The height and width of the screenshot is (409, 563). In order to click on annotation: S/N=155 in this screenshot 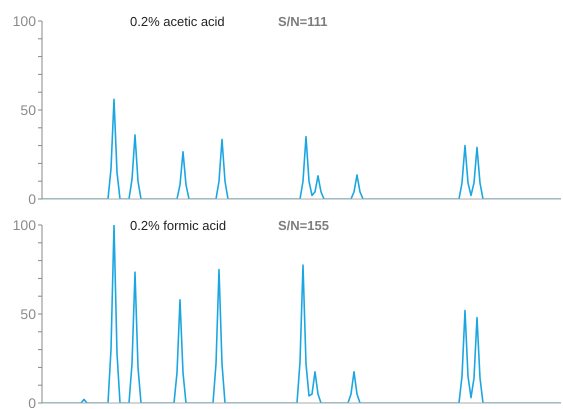, I will do `click(303, 225)`.